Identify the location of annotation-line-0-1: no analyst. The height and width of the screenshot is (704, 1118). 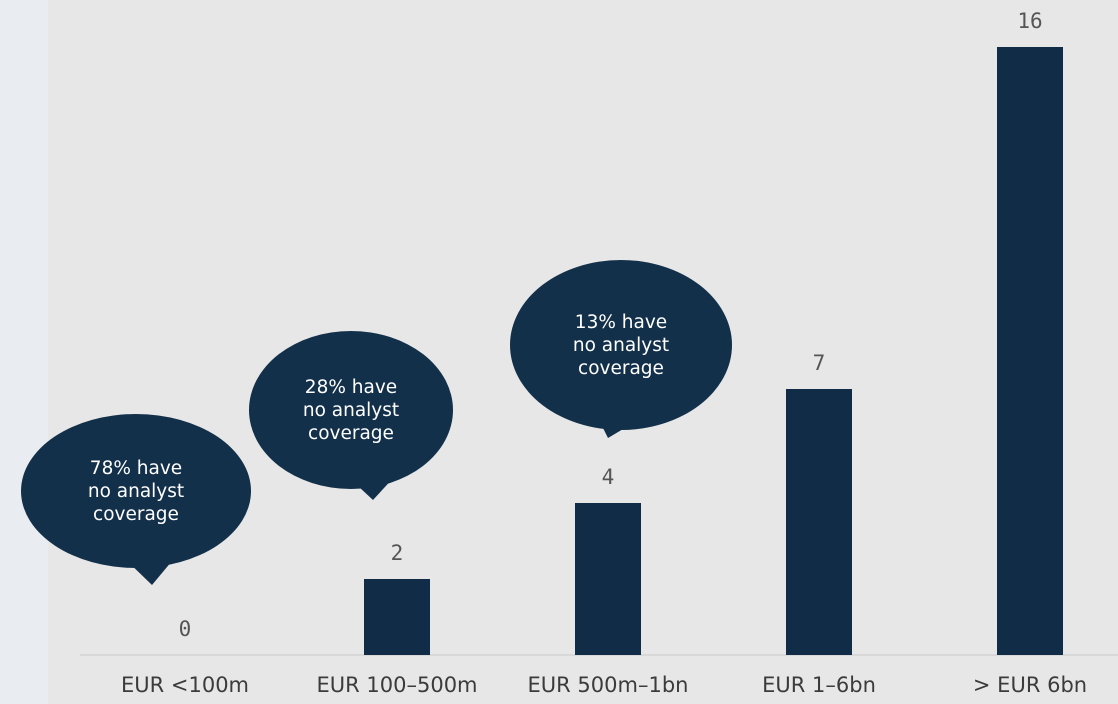
(136, 491).